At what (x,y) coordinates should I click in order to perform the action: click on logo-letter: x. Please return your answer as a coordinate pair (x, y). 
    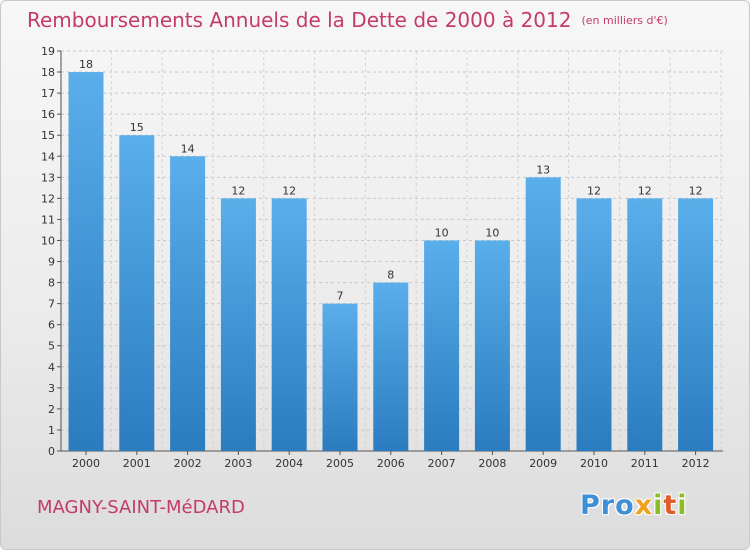
    Looking at the image, I should click on (644, 505).